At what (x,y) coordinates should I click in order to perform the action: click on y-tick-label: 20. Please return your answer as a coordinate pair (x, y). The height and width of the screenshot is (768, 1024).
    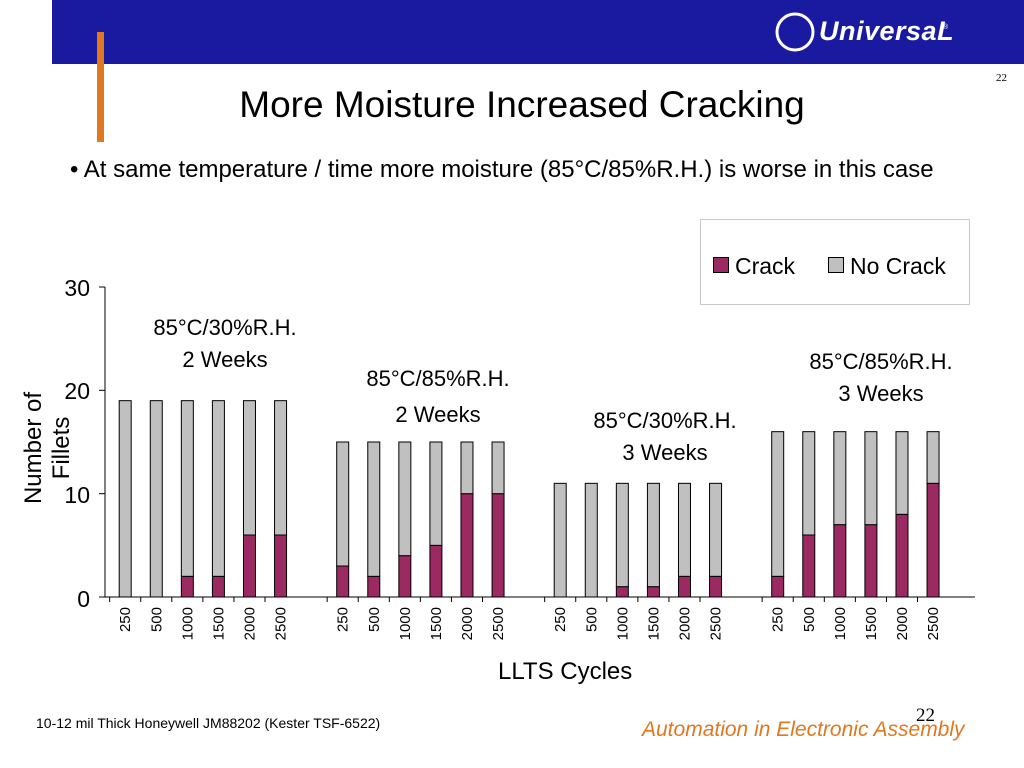
    Looking at the image, I should click on (77, 391).